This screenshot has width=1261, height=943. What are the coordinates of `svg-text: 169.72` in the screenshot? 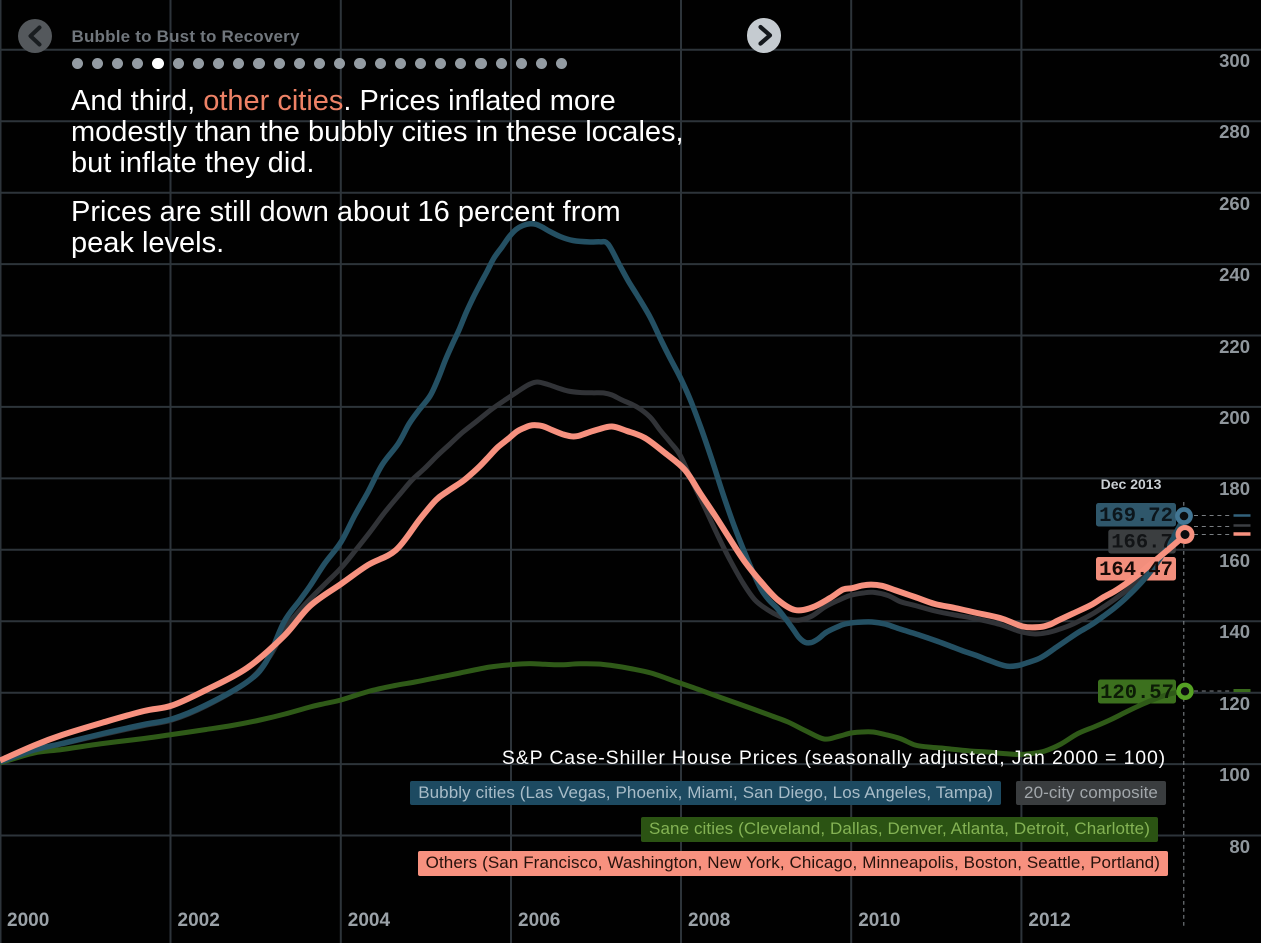 It's located at (1136, 516).